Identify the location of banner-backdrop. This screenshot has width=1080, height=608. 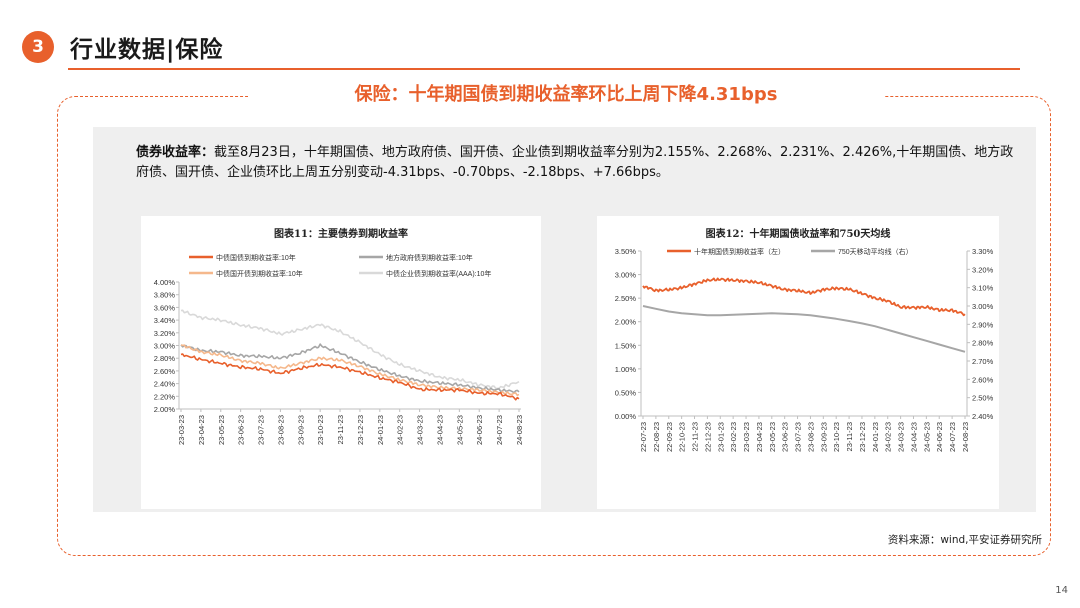
(566, 98).